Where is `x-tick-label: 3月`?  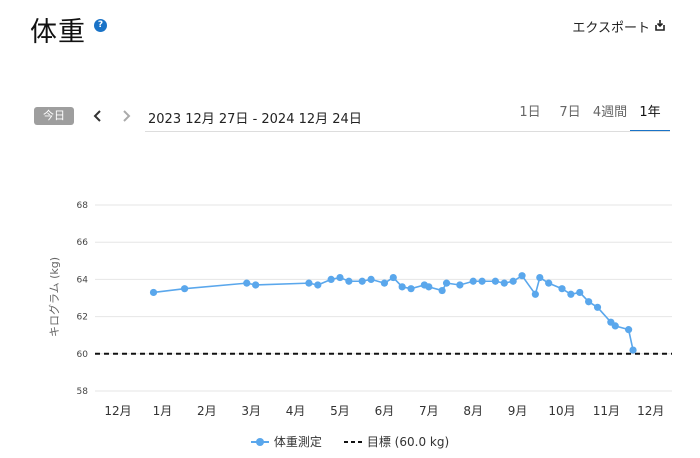 x-tick-label: 3月 is located at coordinates (251, 411).